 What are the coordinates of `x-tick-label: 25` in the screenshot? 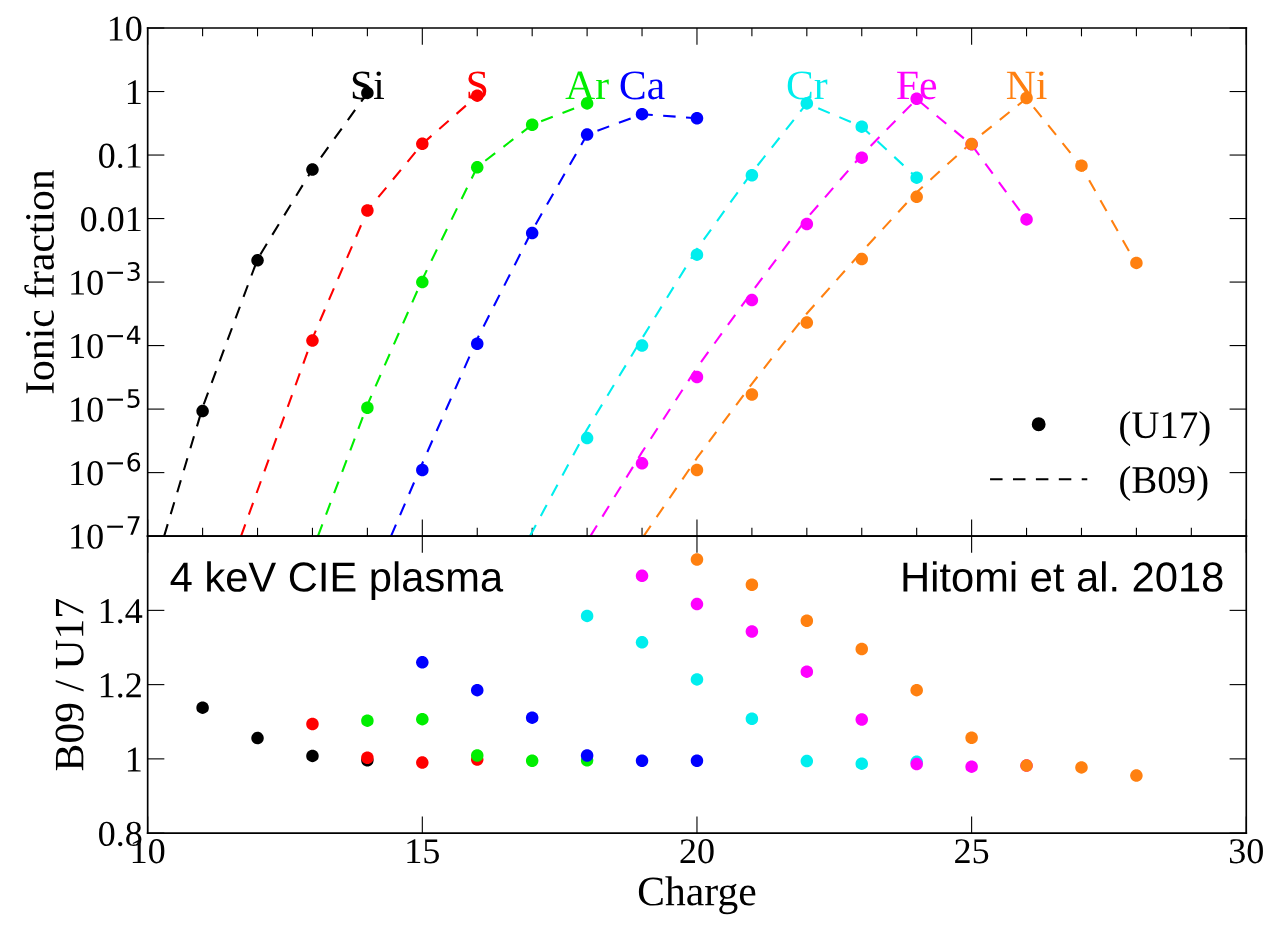 It's located at (972, 851).